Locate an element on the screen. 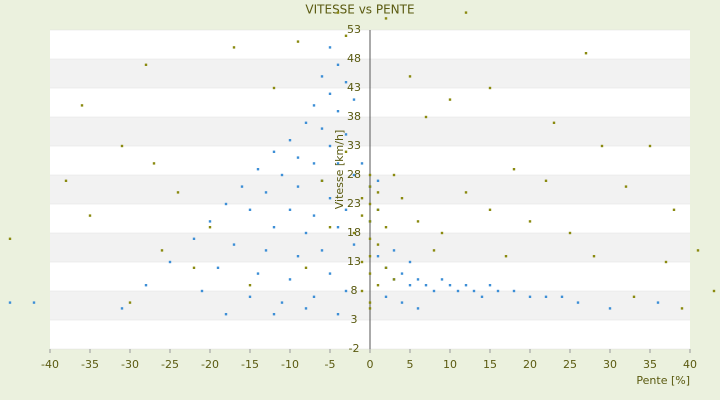 The image size is (720, 400). x-tick-label: 35 is located at coordinates (650, 364).